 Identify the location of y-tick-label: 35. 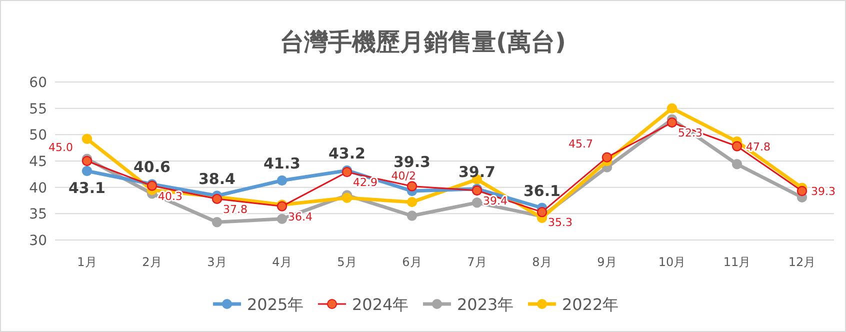
(38, 214).